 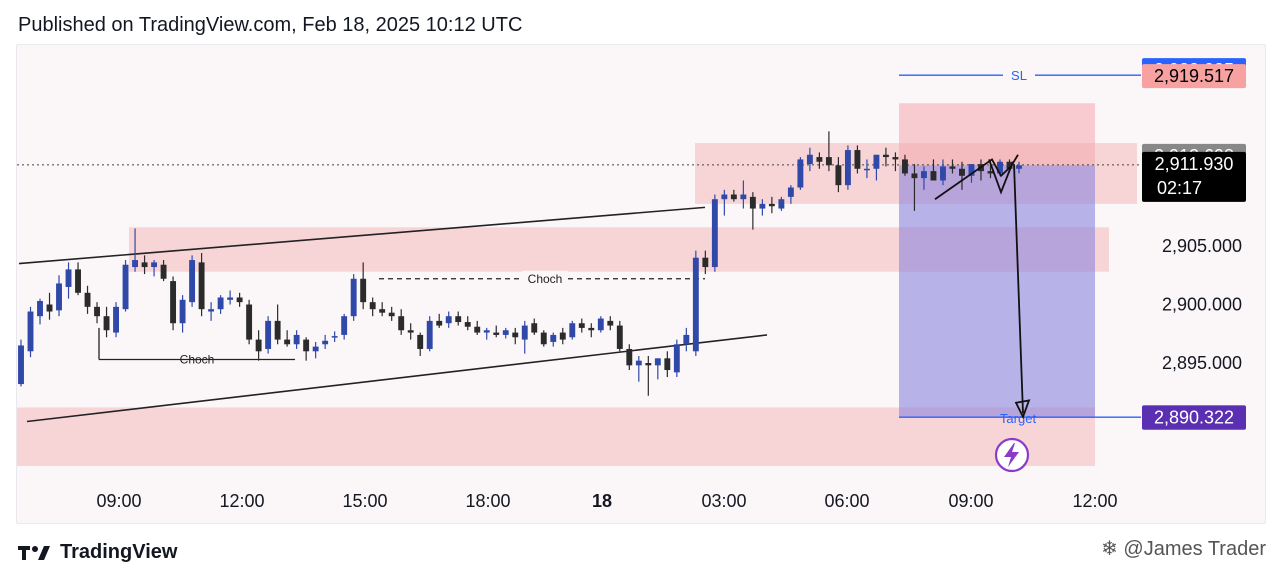 What do you see at coordinates (362, 235) in the screenshot?
I see `channel-upper-line` at bounding box center [362, 235].